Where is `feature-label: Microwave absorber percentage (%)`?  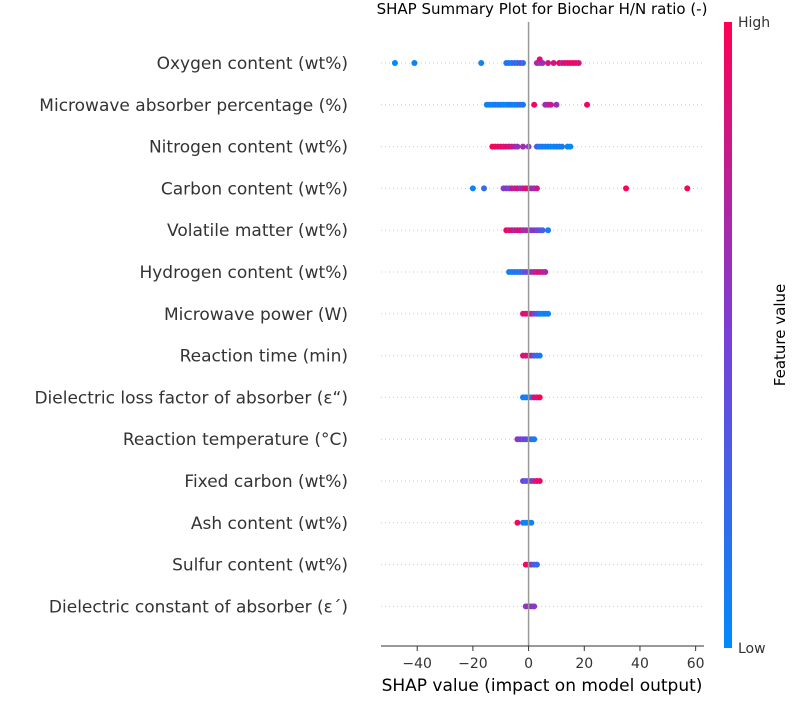 feature-label: Microwave absorber percentage (%) is located at coordinates (193, 106).